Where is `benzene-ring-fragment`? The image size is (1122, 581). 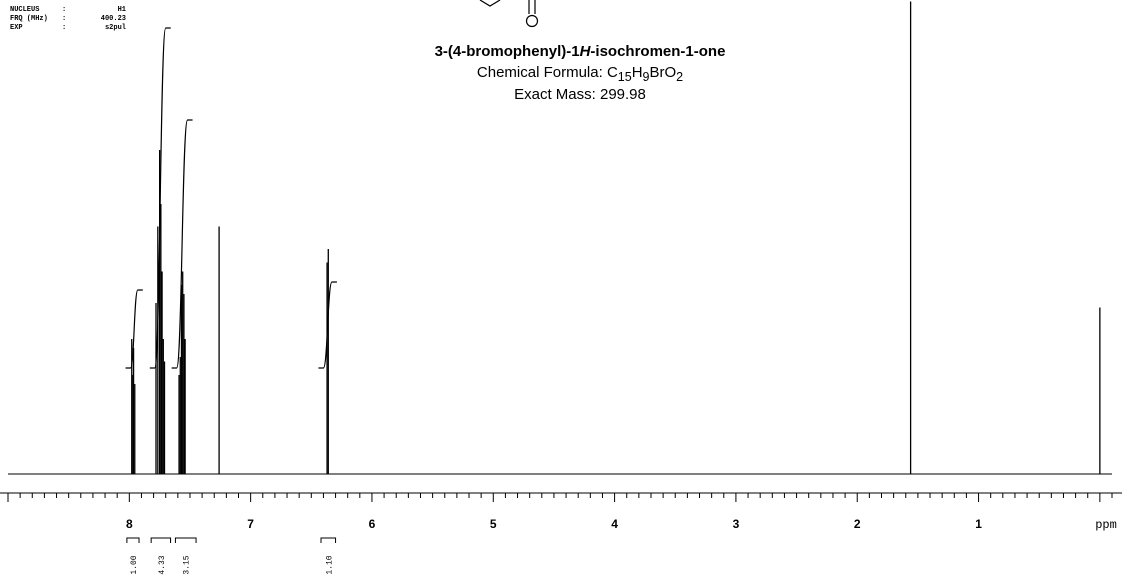
benzene-ring-fragment is located at coordinates (490, 3).